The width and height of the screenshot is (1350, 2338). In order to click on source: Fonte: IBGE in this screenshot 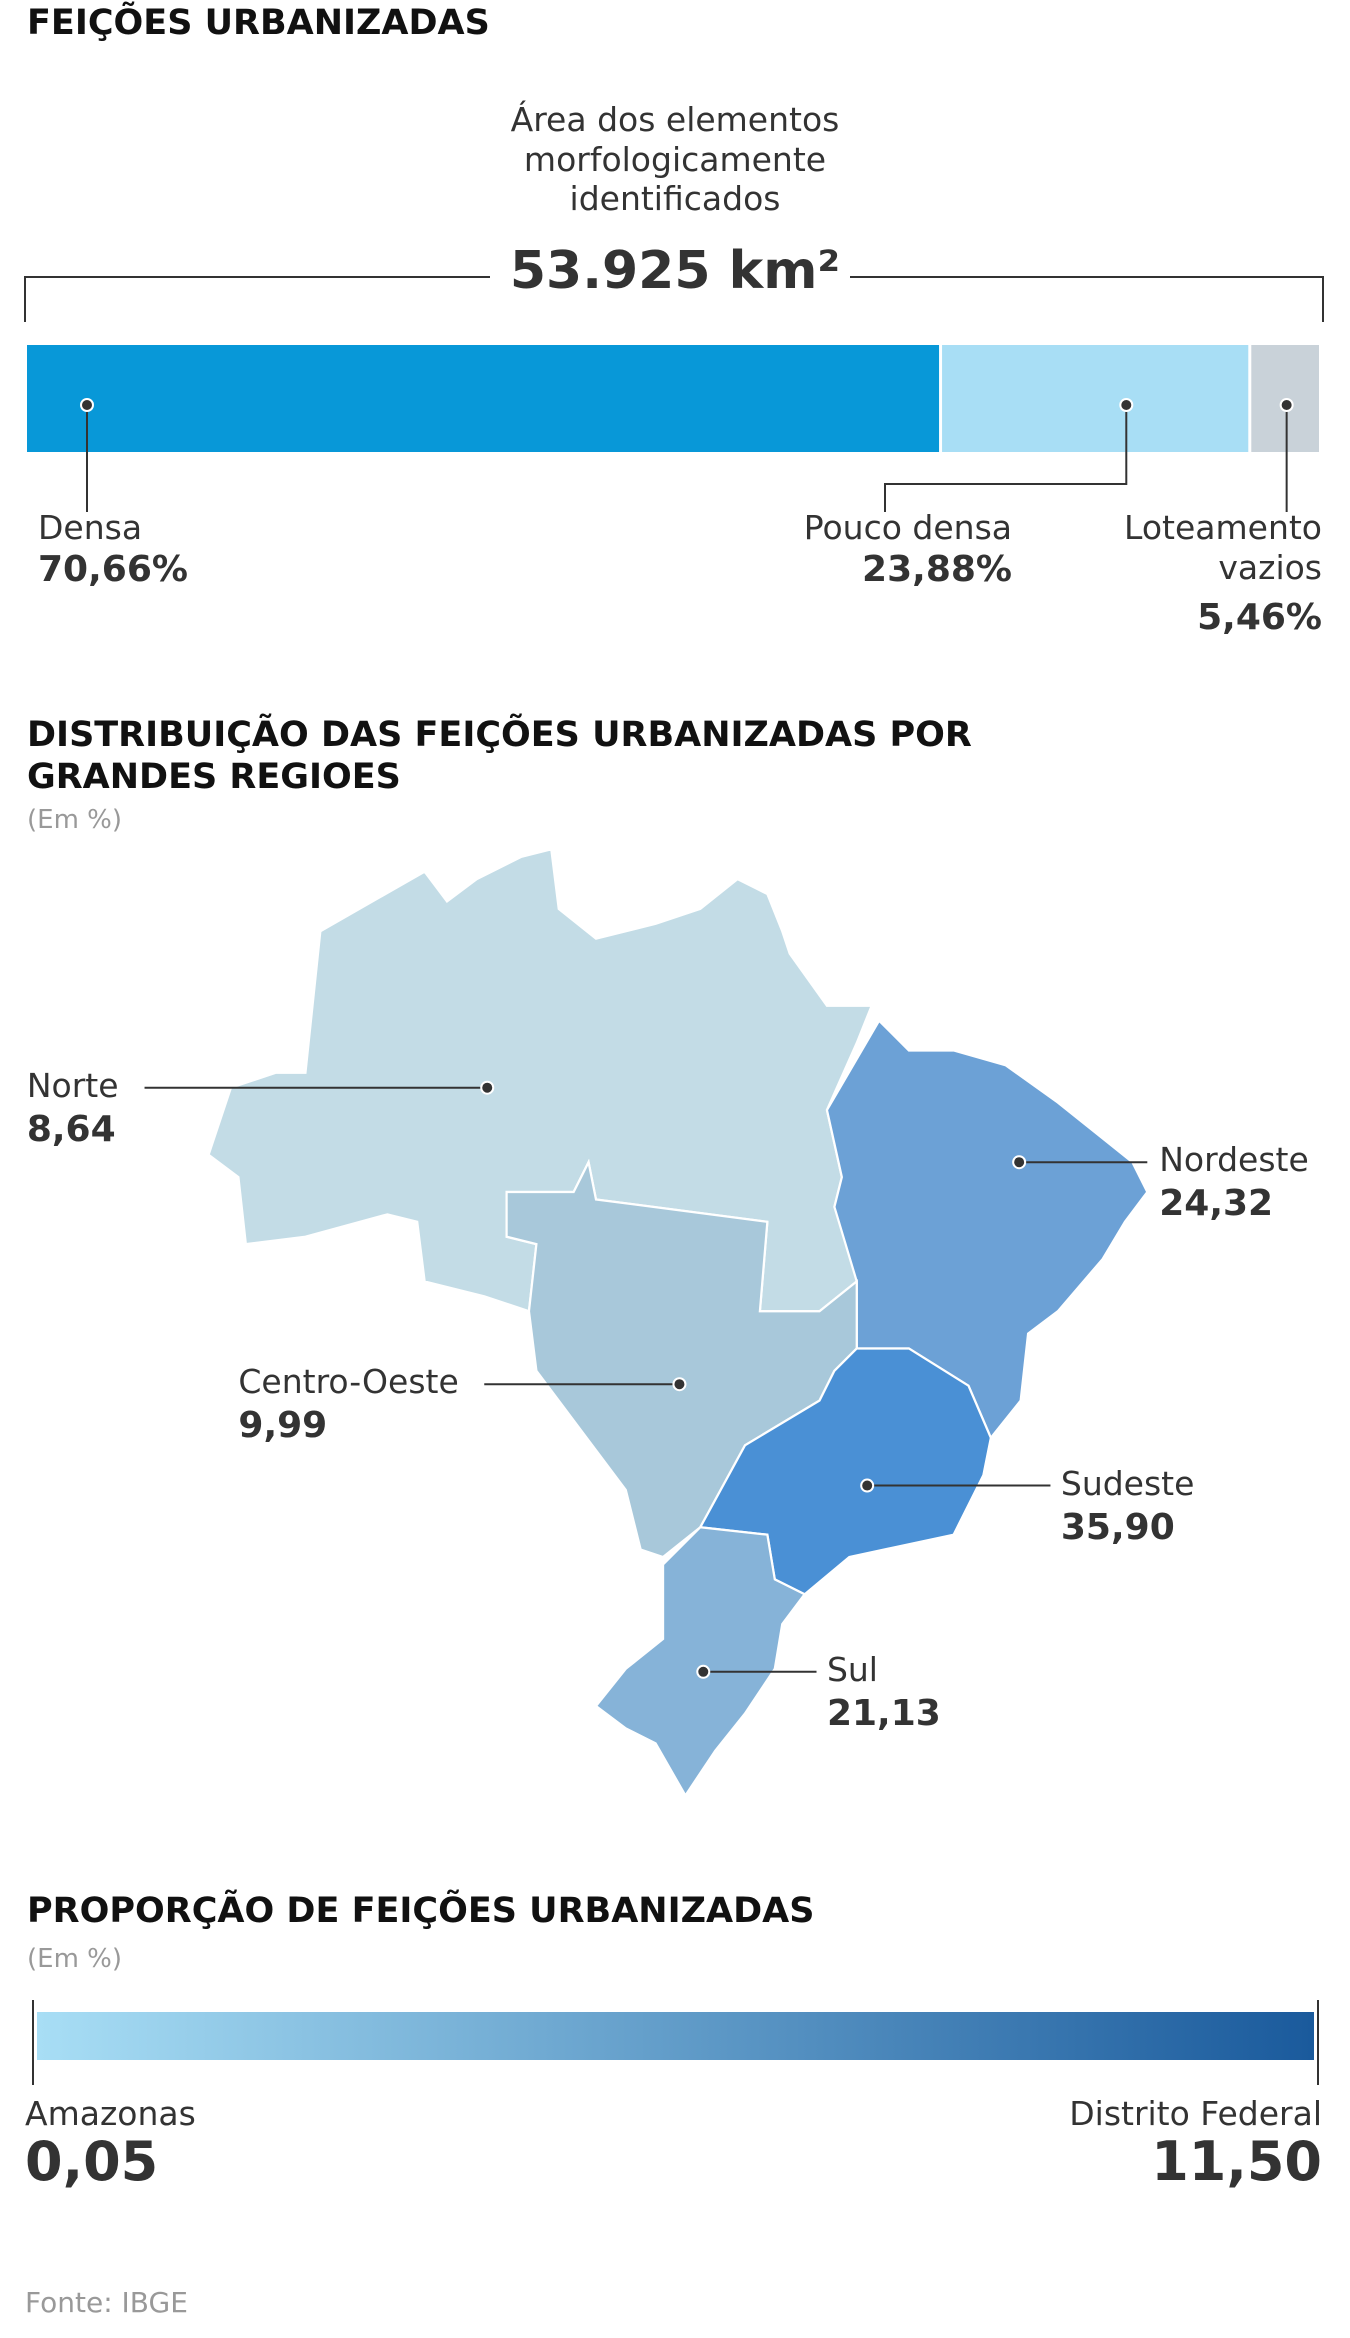, I will do `click(106, 2302)`.